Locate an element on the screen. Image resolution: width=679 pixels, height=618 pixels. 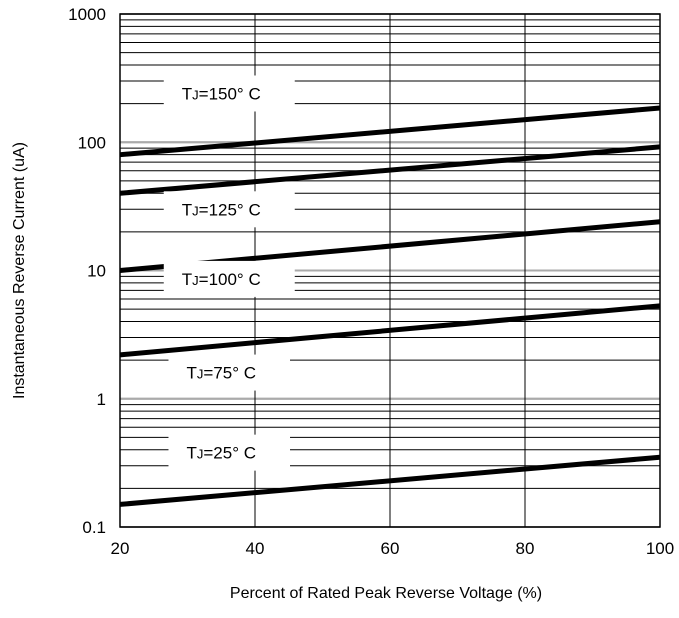
curve-label-4: TJ=25° C is located at coordinates (229, 452).